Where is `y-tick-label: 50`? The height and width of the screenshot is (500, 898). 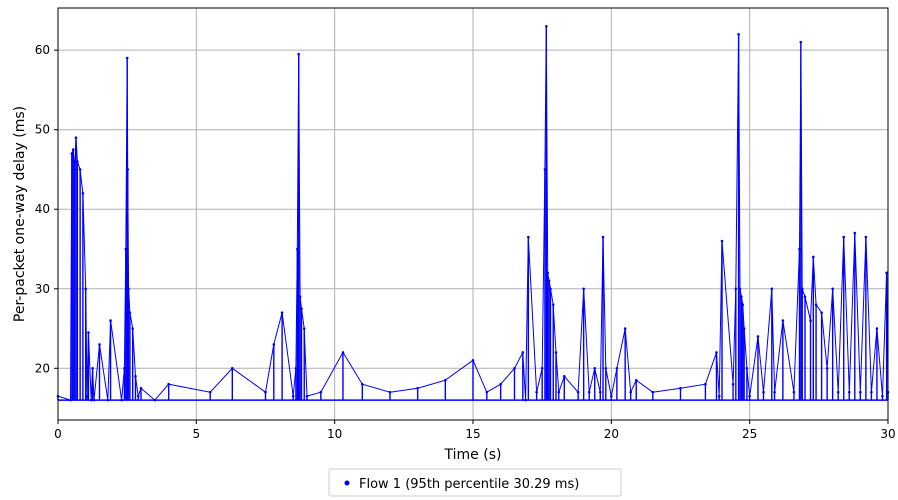 y-tick-label: 50 is located at coordinates (42, 130).